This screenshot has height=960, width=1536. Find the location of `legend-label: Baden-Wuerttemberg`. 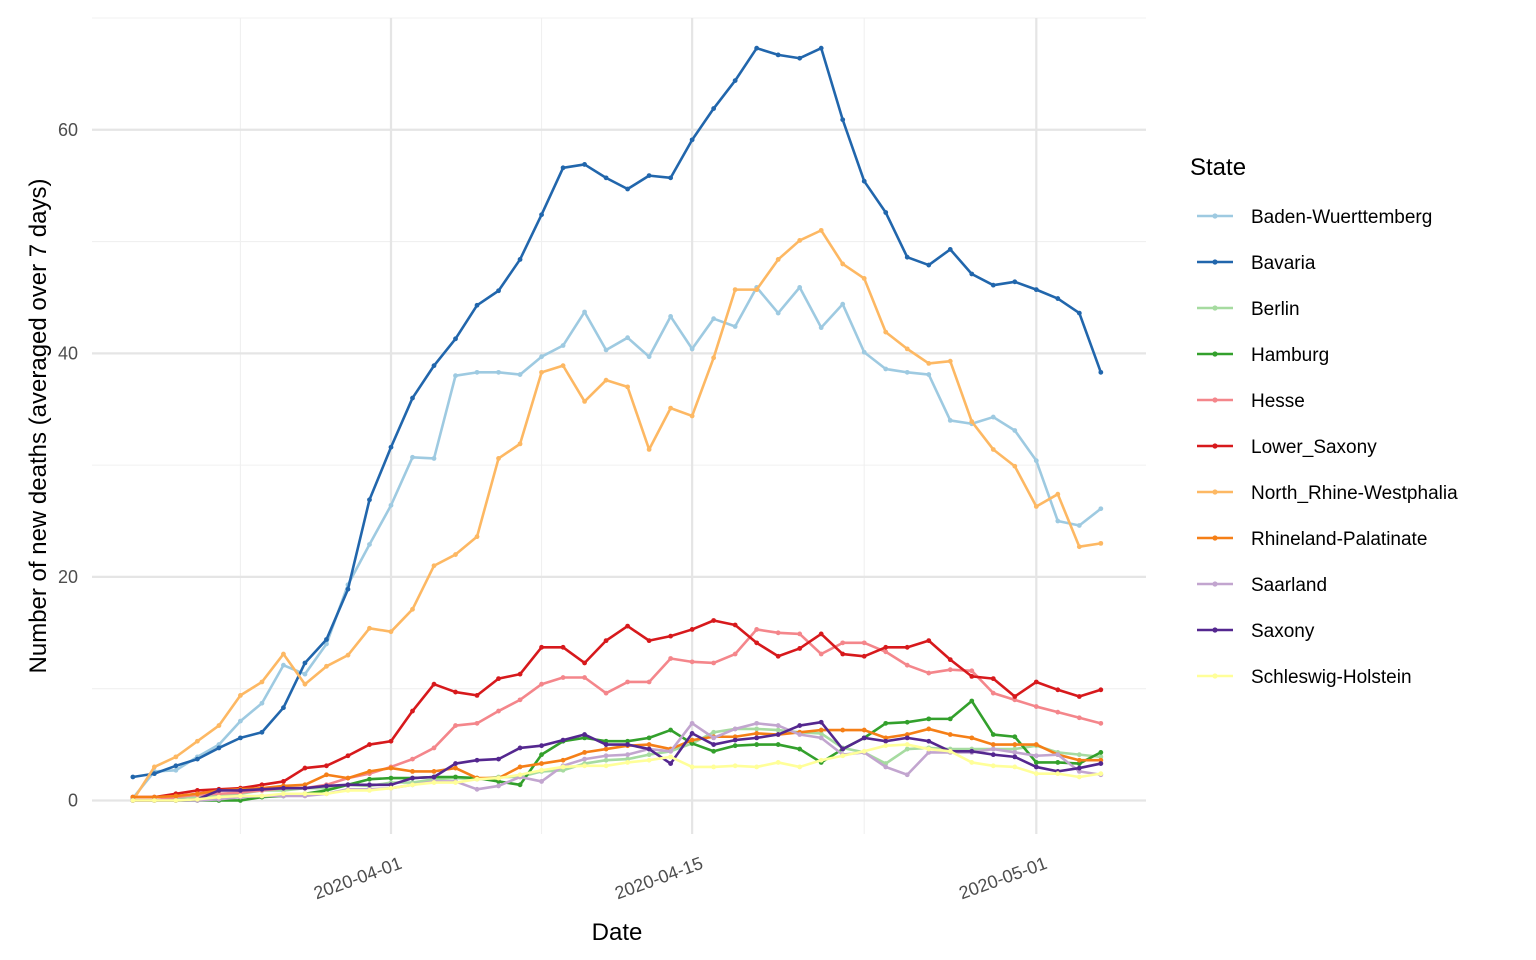

legend-label: Baden-Wuerttemberg is located at coordinates (1341, 217).